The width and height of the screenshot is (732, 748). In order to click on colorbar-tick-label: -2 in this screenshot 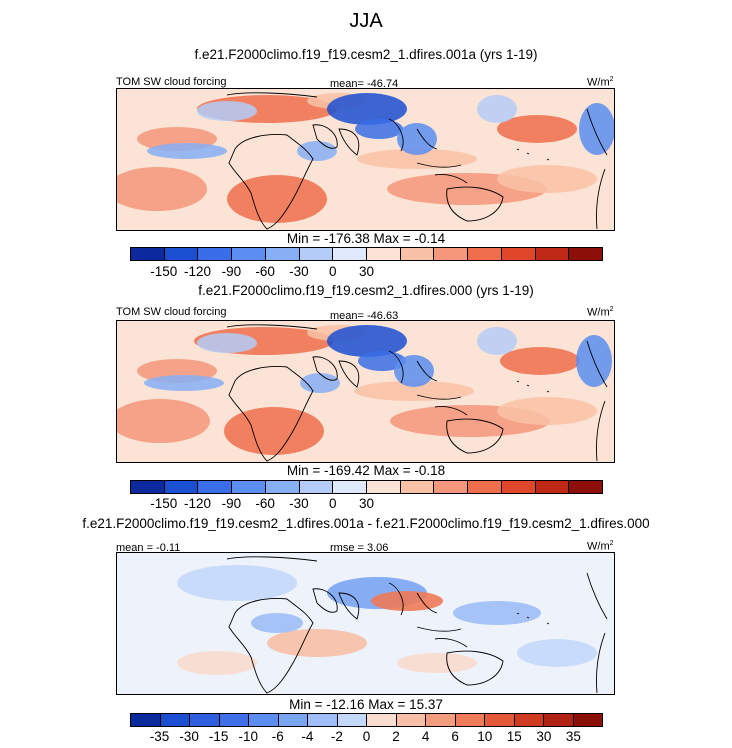, I will do `click(336, 736)`.